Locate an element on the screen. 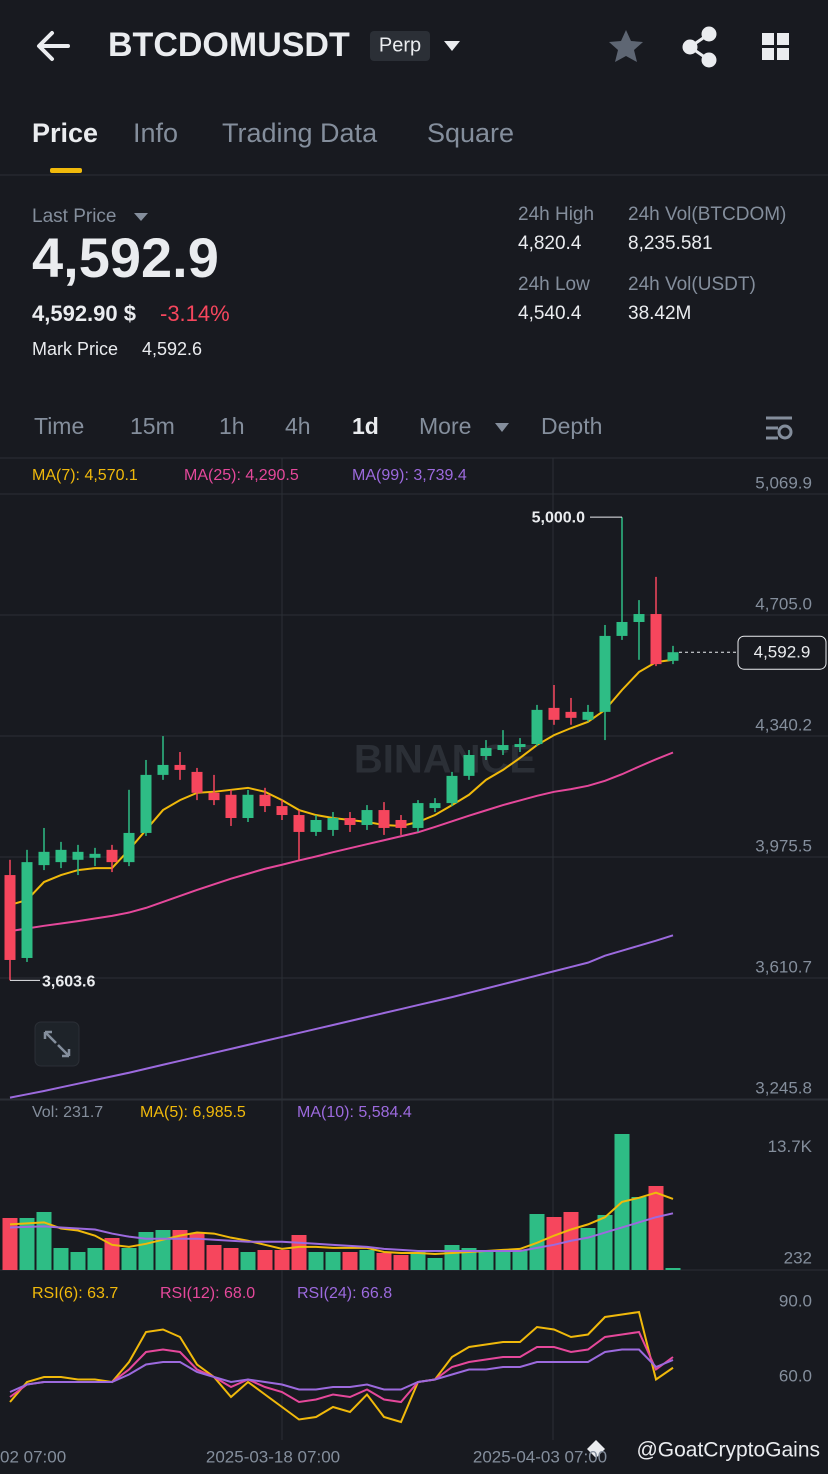 The height and width of the screenshot is (1474, 828). tab: Trading Data is located at coordinates (300, 133).